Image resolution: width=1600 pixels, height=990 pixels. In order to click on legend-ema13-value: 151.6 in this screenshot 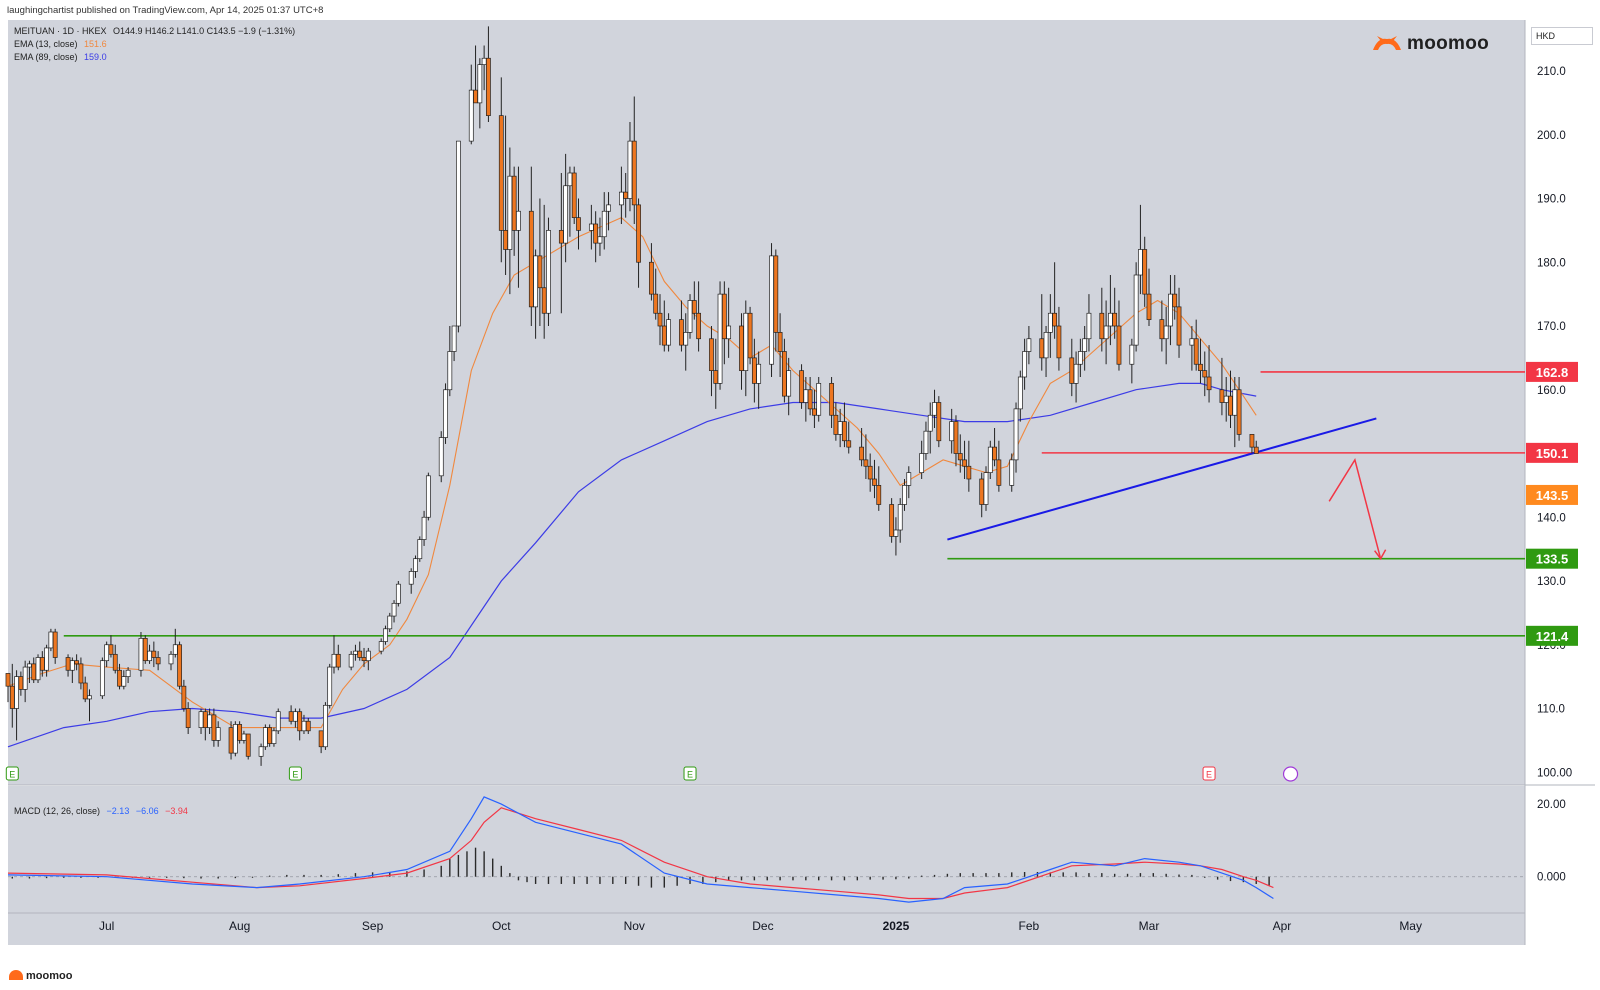, I will do `click(95, 44)`.